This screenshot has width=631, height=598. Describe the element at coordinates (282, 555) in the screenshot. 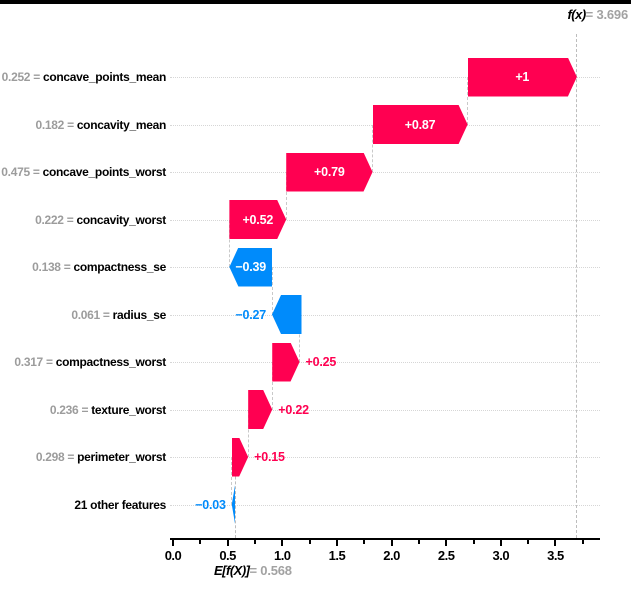

I see `axis-tick-label: 1.0` at that location.